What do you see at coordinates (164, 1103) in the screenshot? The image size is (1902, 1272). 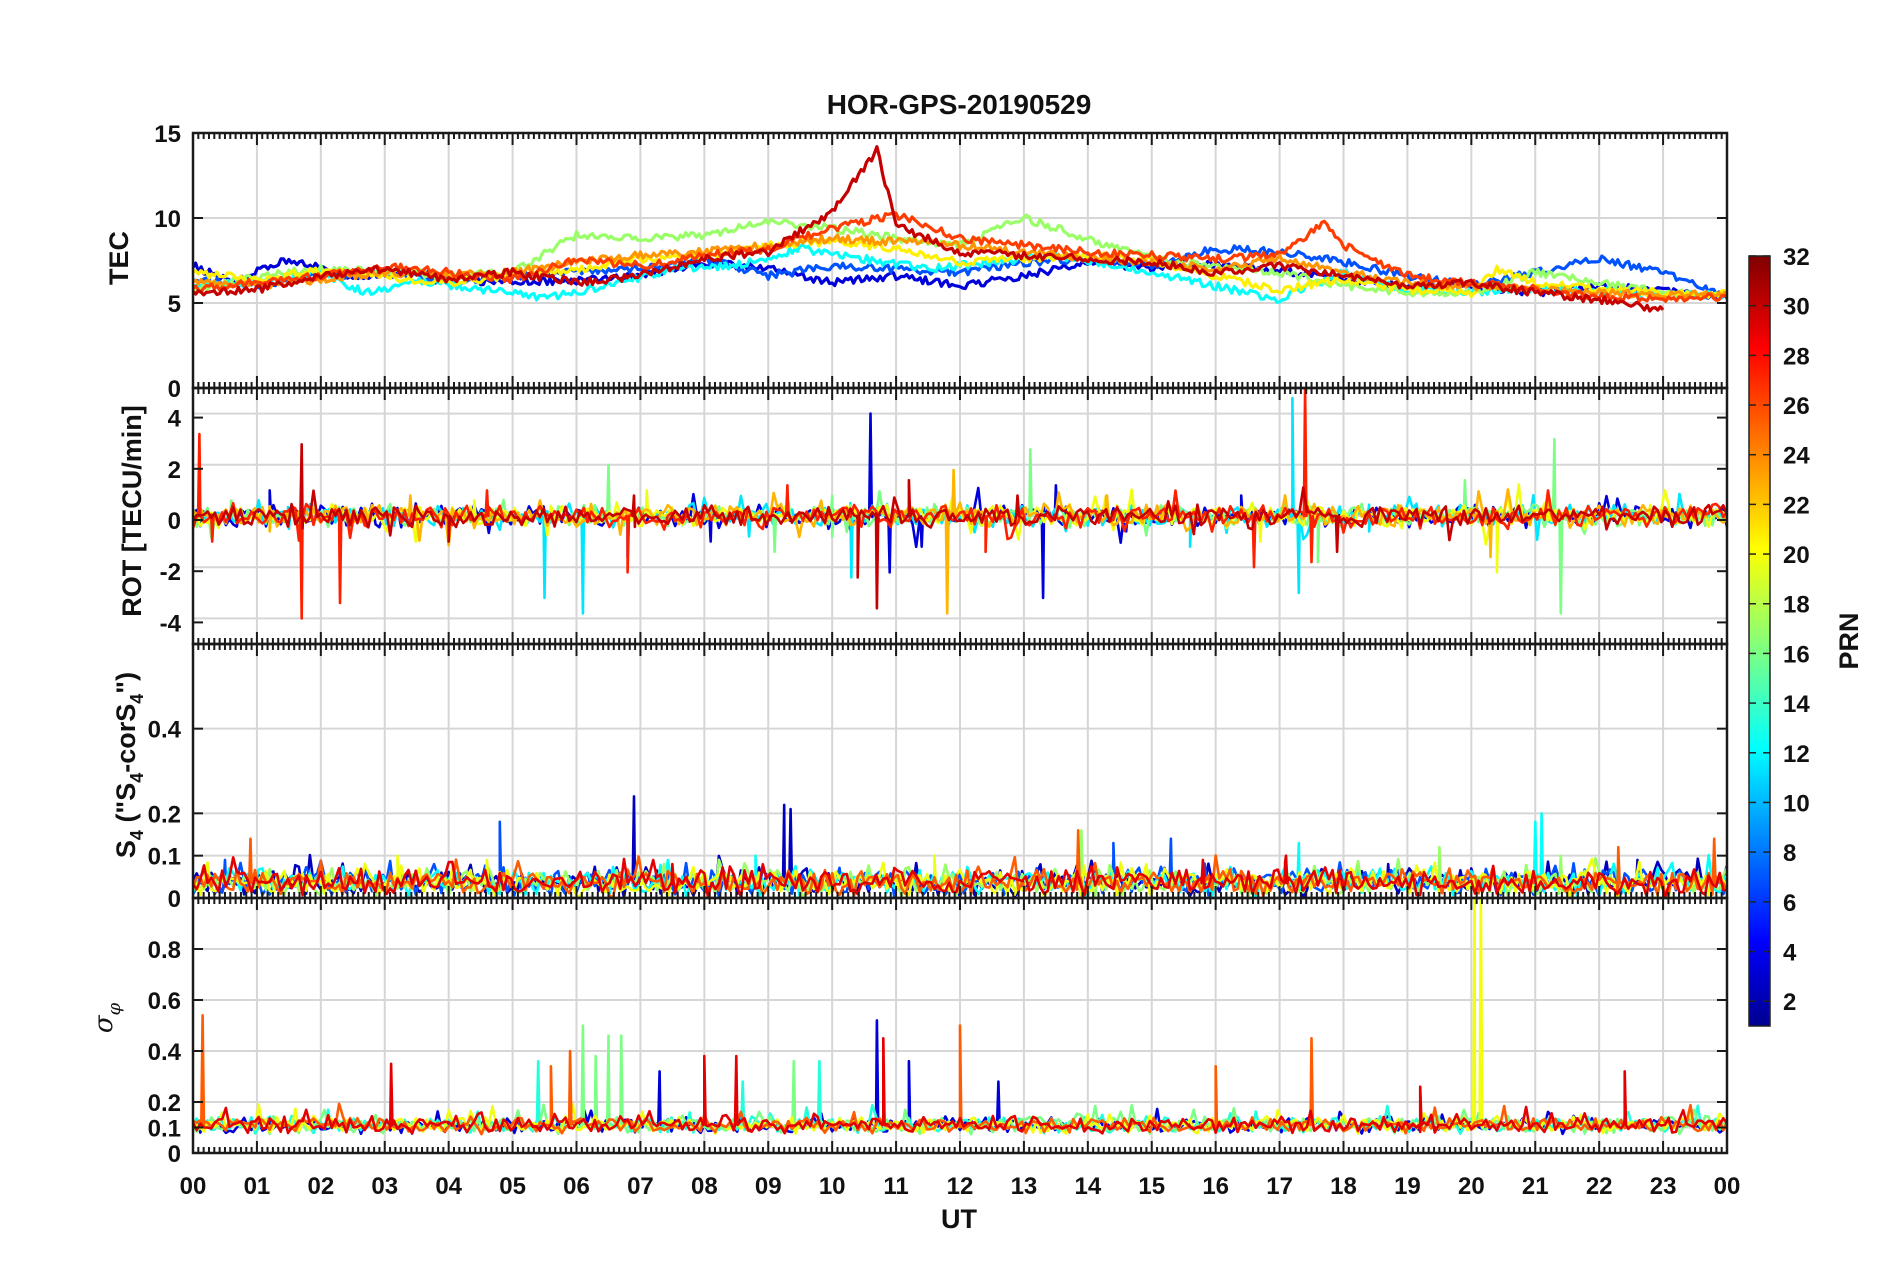 I see `sigphi-ytick-label: 0.2` at bounding box center [164, 1103].